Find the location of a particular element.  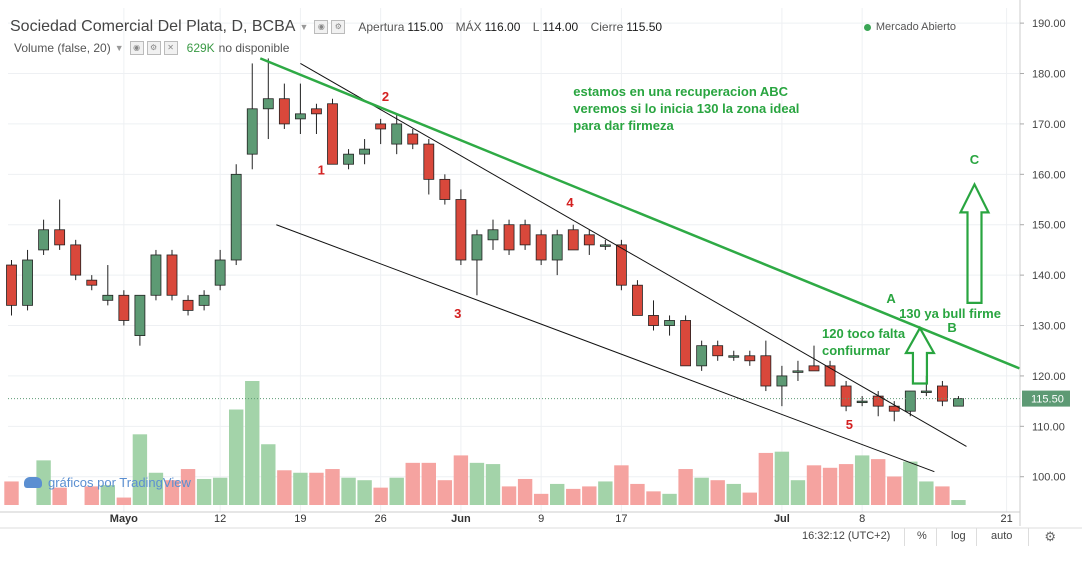

price-tick-label: 130.00 is located at coordinates (1049, 327).